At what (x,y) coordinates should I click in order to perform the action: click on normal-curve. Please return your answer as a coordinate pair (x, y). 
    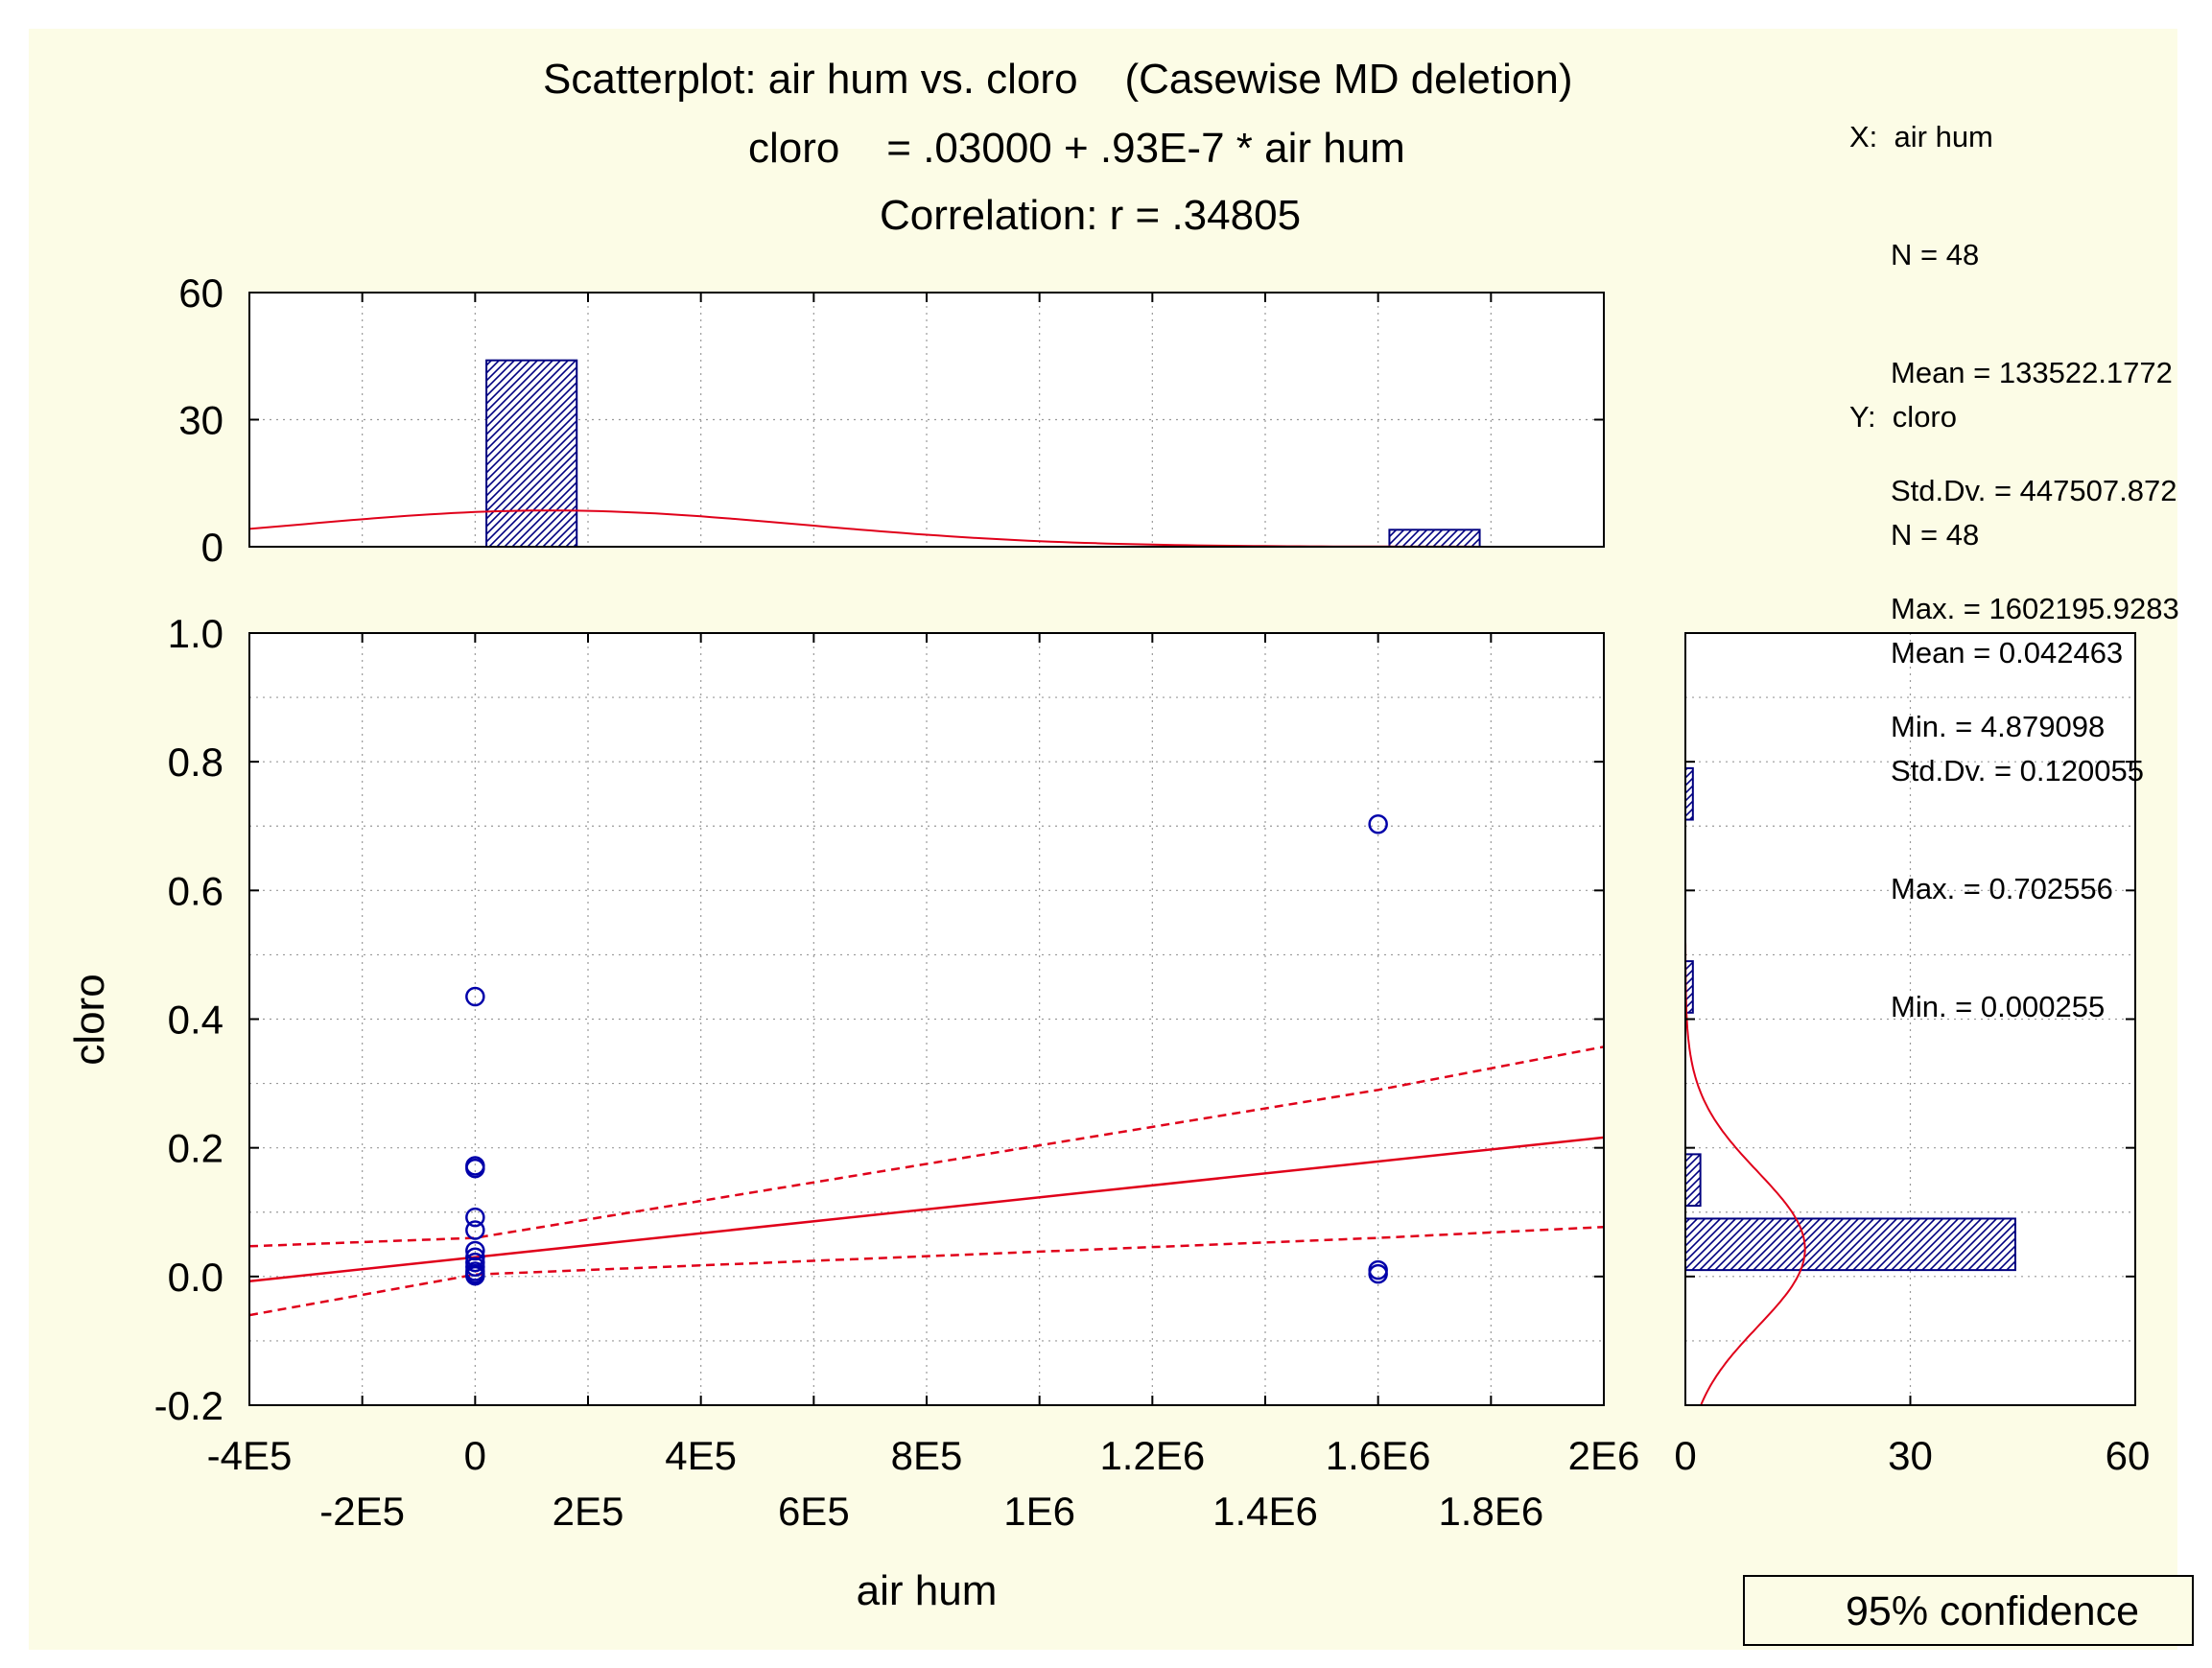
    Looking at the image, I should click on (1745, 1021).